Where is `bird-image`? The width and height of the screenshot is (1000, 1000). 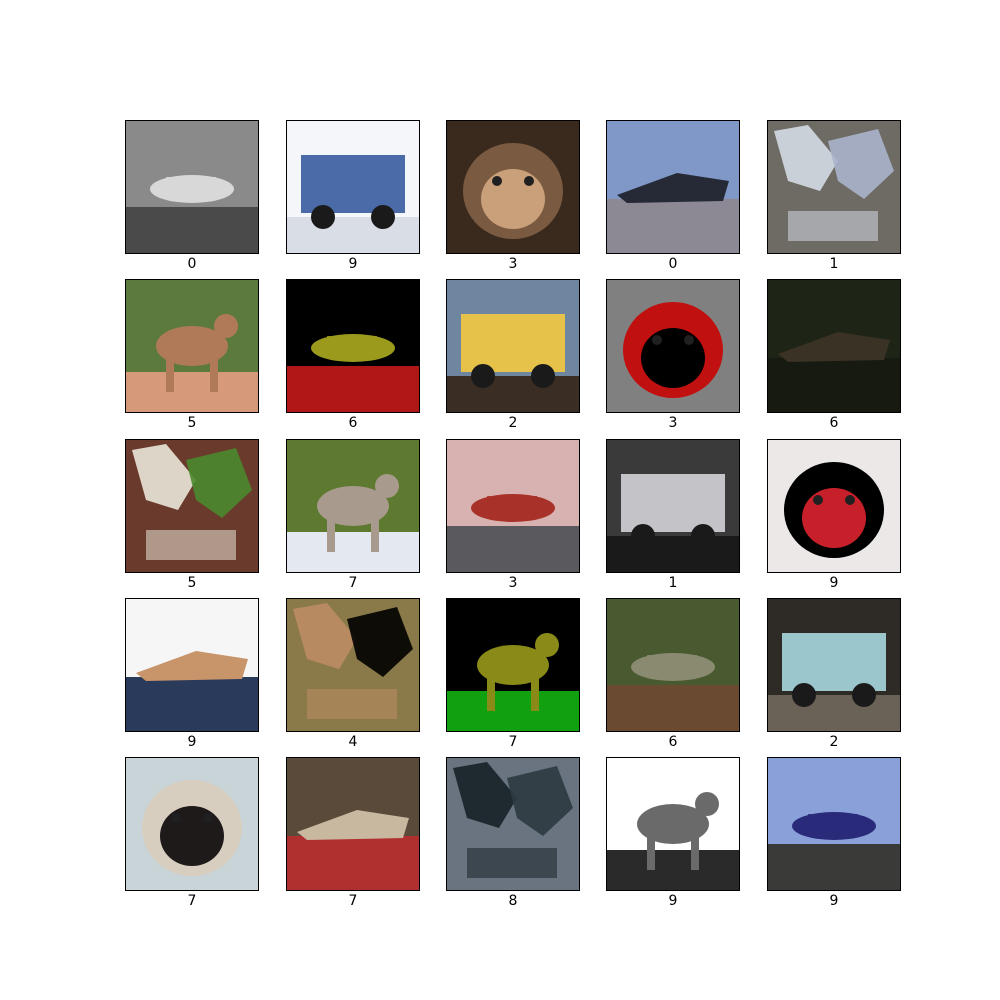
bird-image is located at coordinates (513, 346).